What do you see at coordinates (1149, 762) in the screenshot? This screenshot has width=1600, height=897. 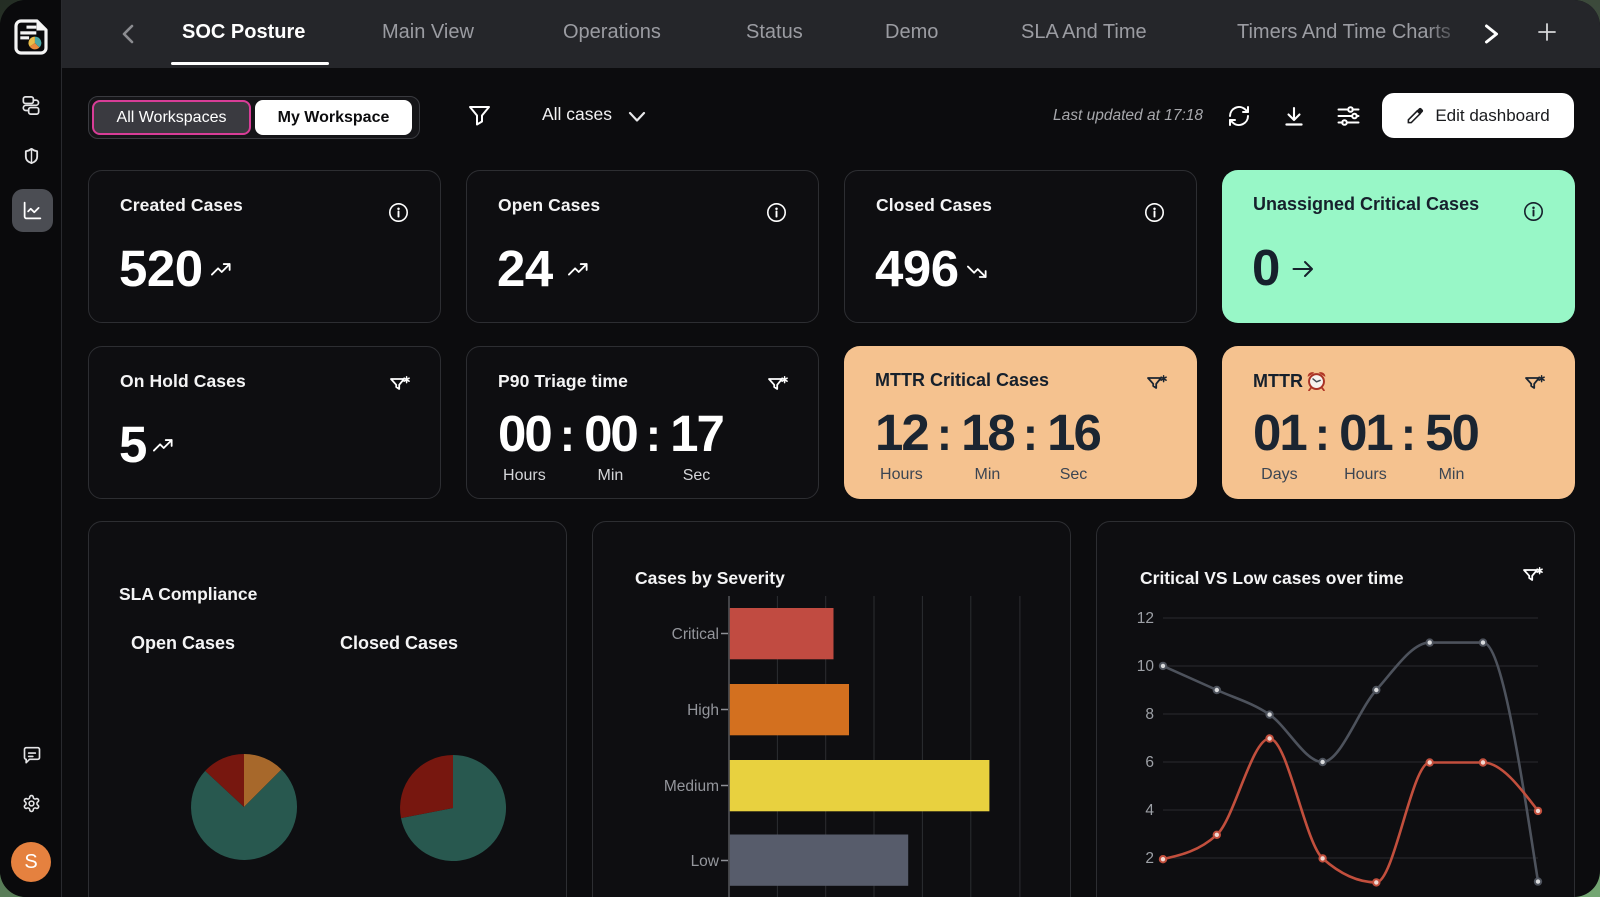 I see `svg-text: 6` at bounding box center [1149, 762].